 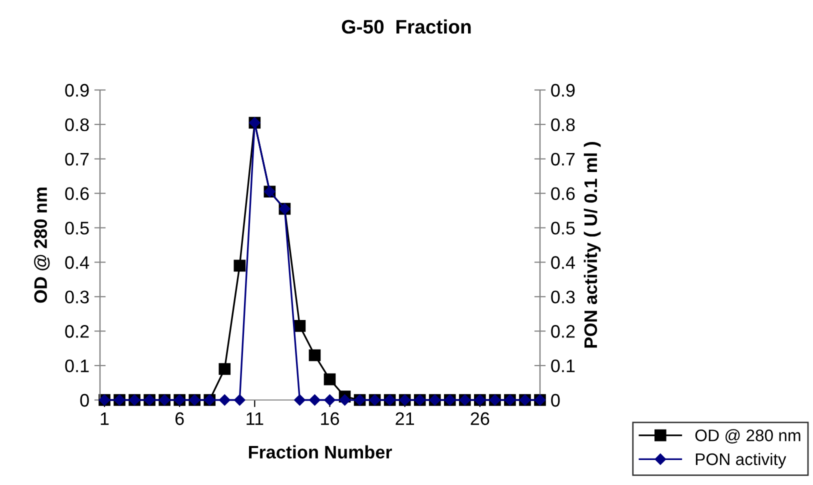 I want to click on x-tick-label: 1, so click(x=104, y=418).